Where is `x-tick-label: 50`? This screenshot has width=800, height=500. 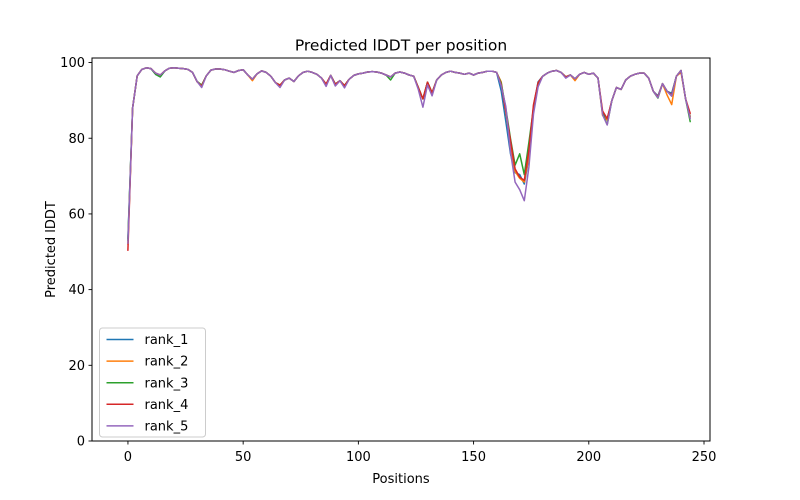 x-tick-label: 50 is located at coordinates (243, 457).